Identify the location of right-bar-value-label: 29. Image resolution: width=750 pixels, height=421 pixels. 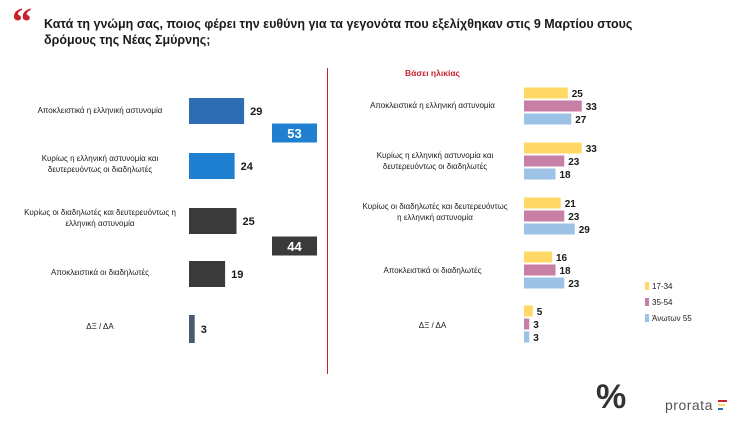
(585, 230).